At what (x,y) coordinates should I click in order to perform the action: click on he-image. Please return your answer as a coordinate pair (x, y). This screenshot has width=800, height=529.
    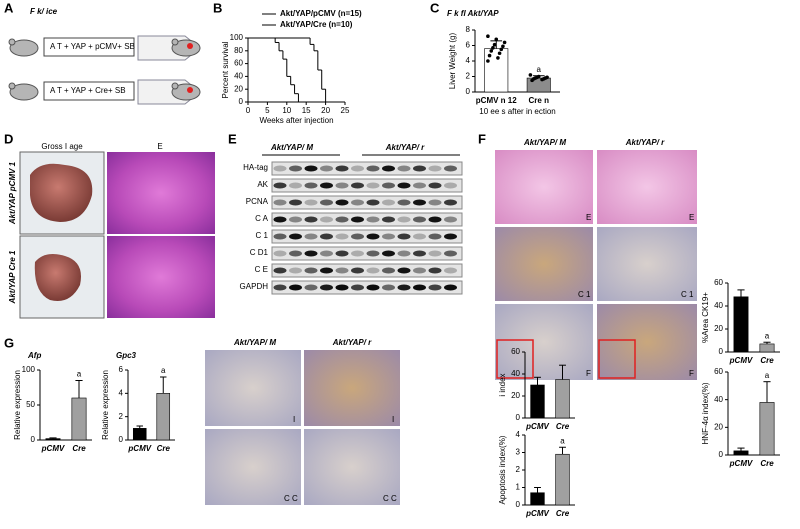
    Looking at the image, I should click on (161, 193).